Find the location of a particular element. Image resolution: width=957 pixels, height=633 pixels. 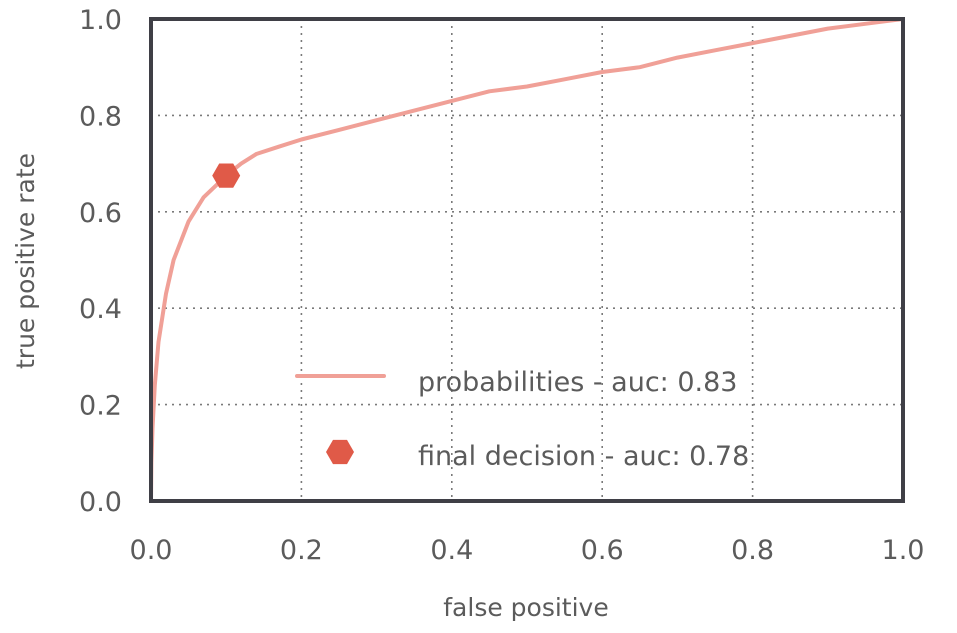

y-tick-label: 0.6 is located at coordinates (100, 213).